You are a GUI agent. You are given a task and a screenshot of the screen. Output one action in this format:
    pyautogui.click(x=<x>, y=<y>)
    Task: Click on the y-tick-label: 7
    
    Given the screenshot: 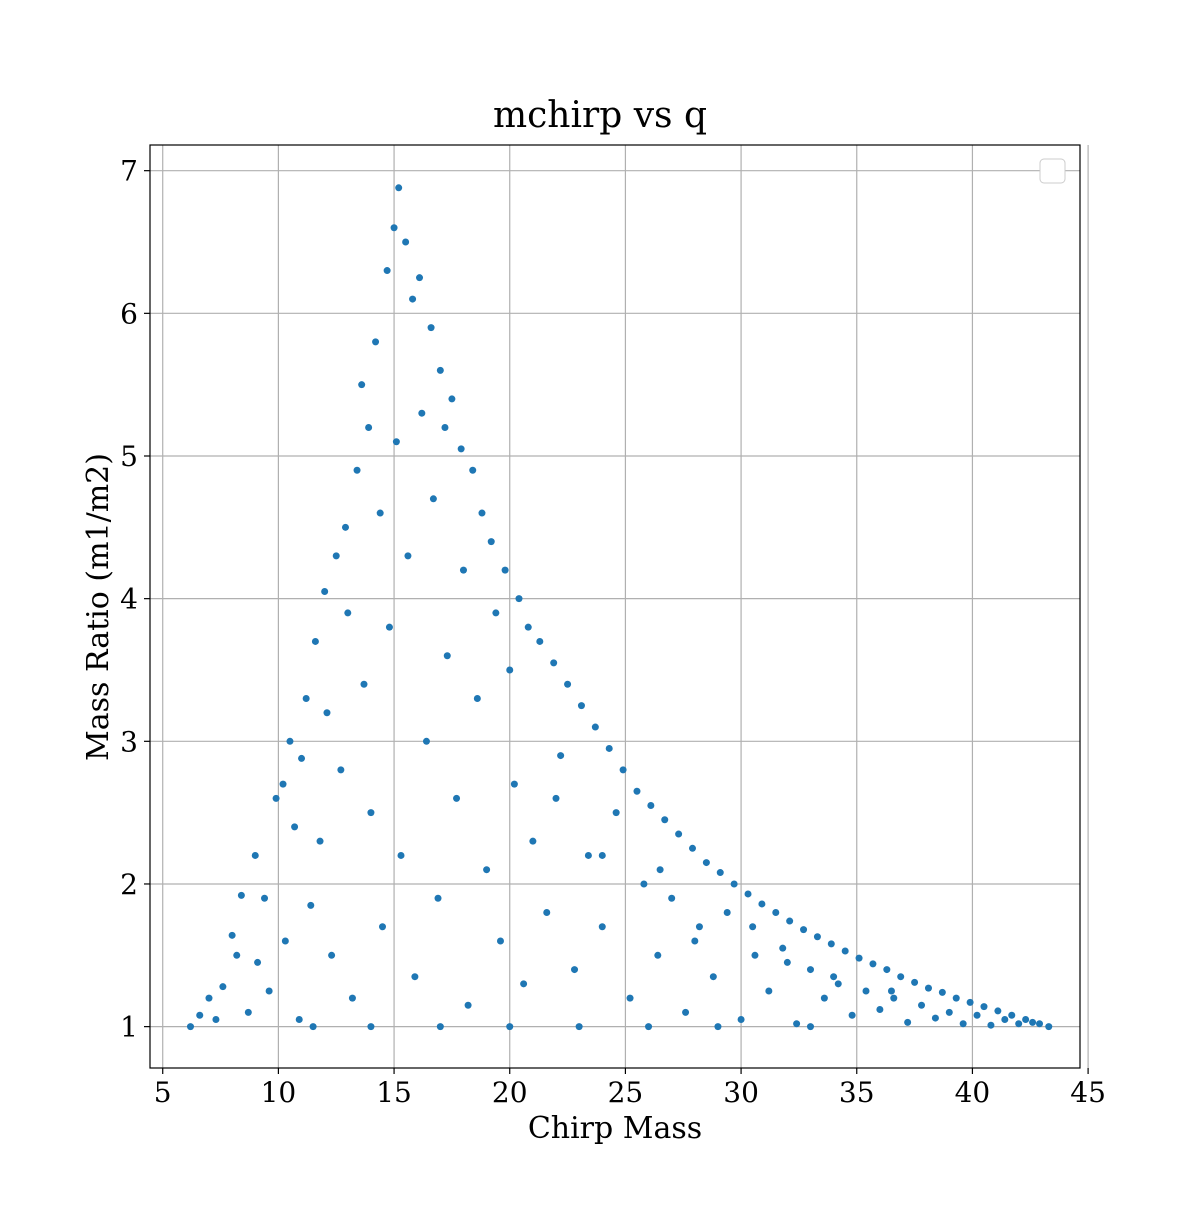 What is the action you would take?
    pyautogui.click(x=129, y=171)
    